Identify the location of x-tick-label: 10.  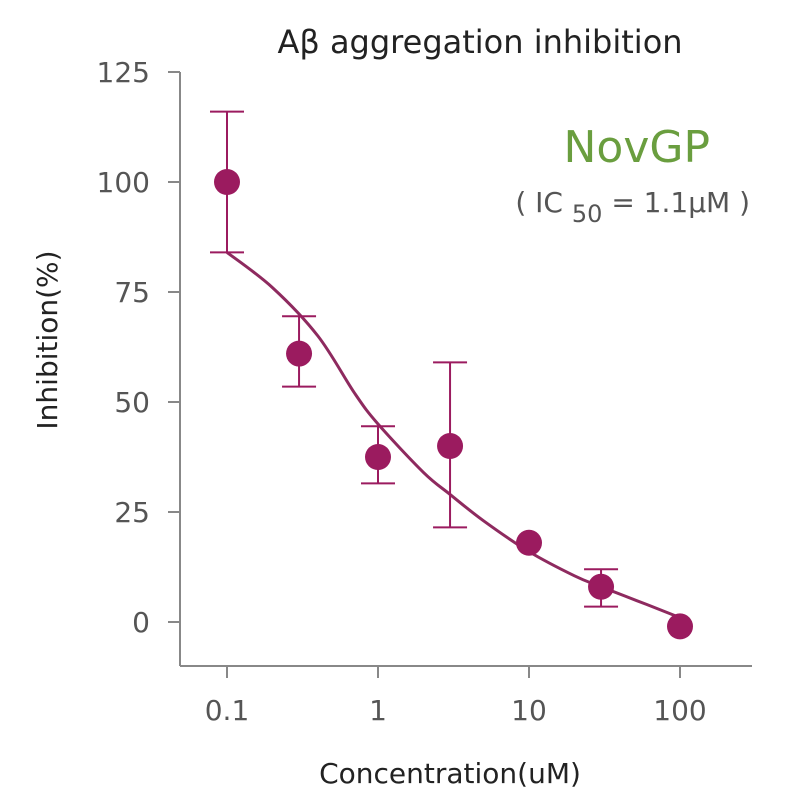
(529, 710).